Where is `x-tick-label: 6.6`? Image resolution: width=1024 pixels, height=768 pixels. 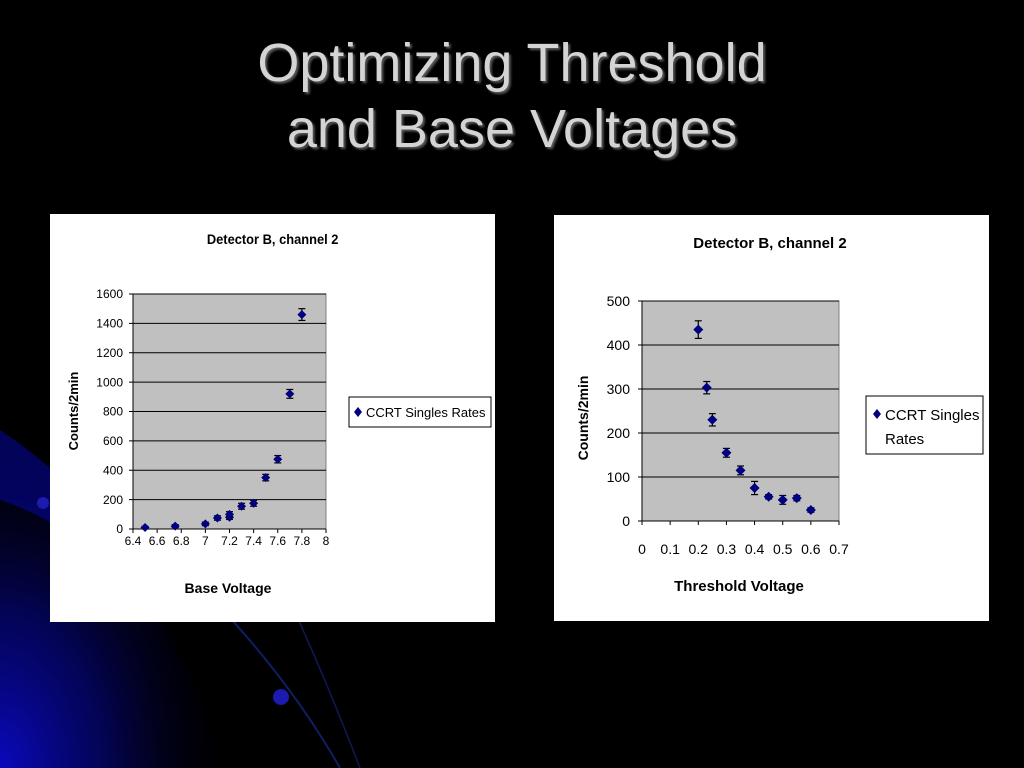 x-tick-label: 6.6 is located at coordinates (157, 541).